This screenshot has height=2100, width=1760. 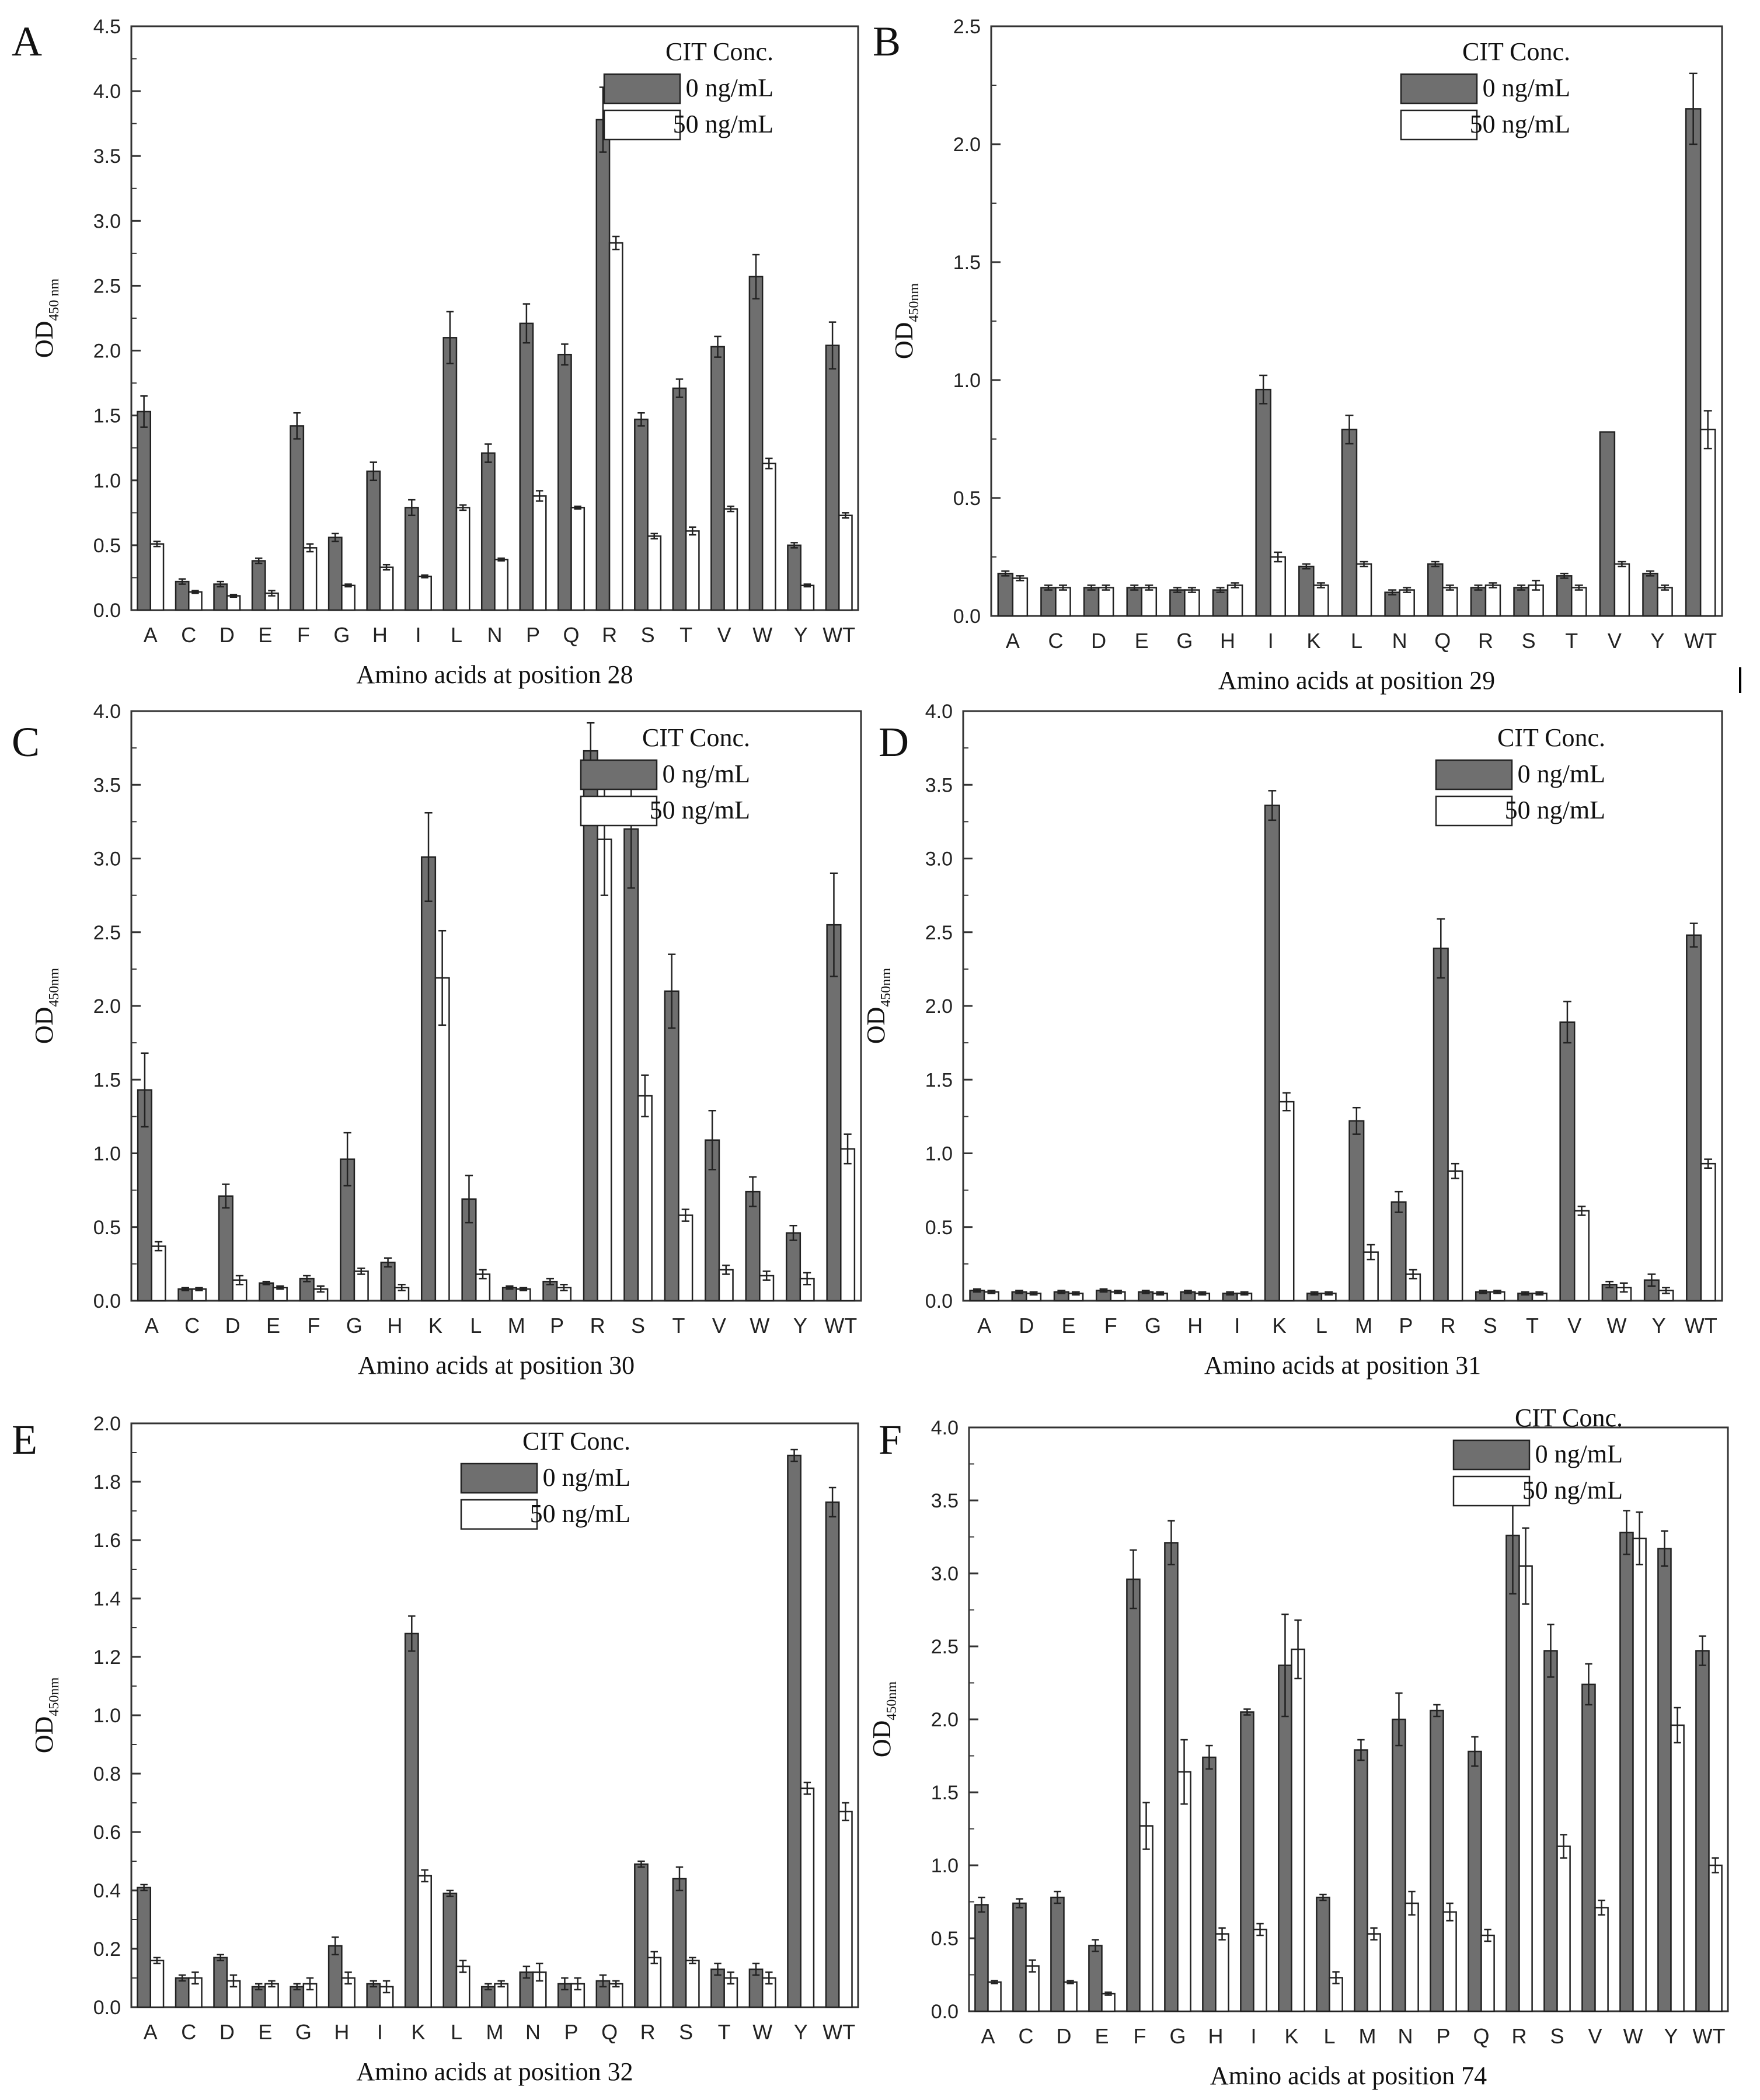 I want to click on x-tick-label: H, so click(x=380, y=635).